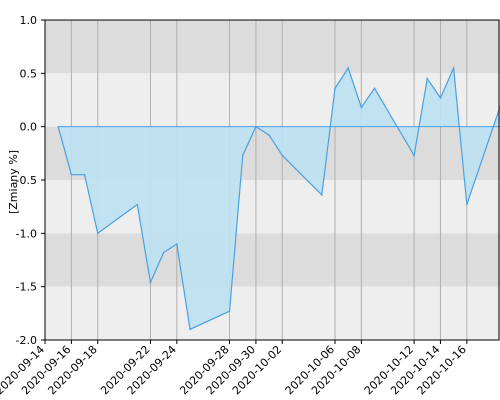  Describe the element at coordinates (29, 20) in the screenshot. I see `y-tick-label: 1.0` at that location.